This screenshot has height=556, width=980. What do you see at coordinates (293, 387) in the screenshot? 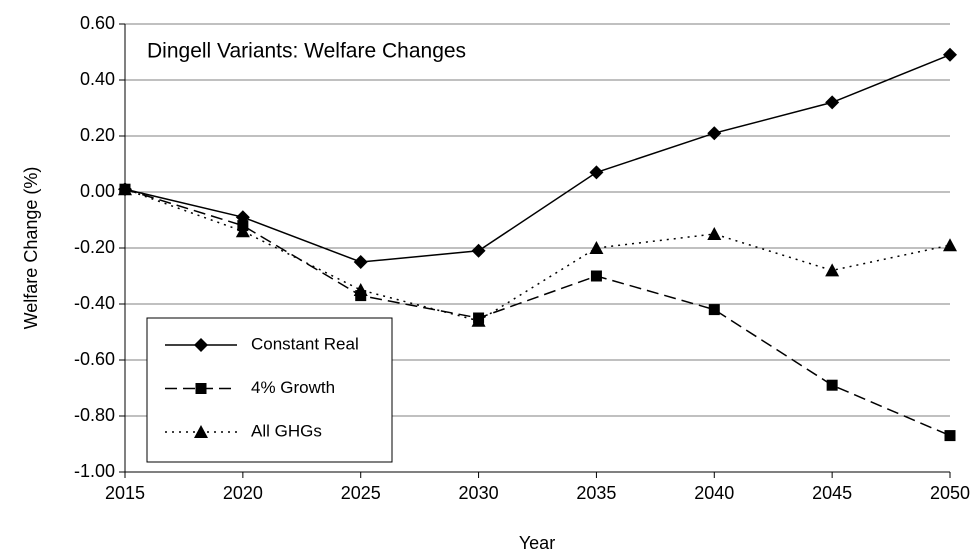
I see `legend-label: 4% Growth` at bounding box center [293, 387].